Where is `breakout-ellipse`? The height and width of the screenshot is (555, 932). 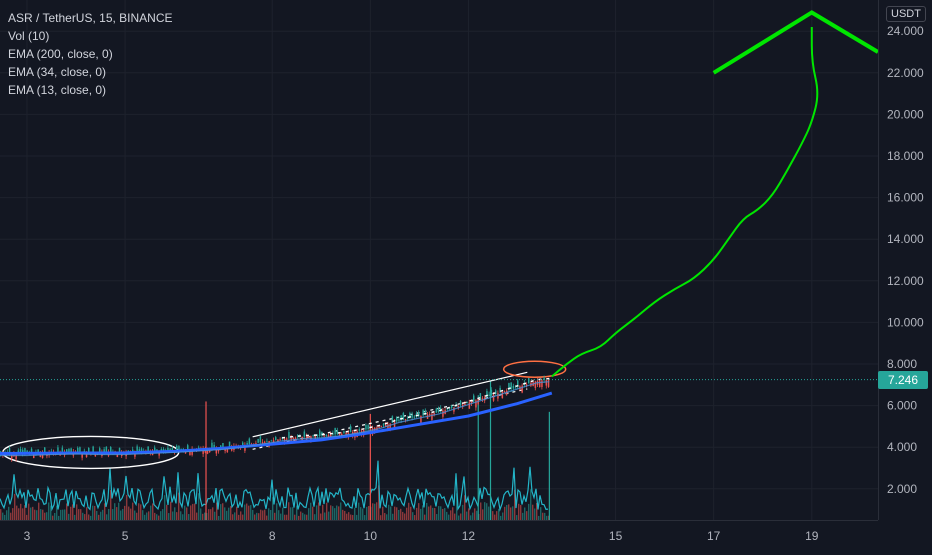
breakout-ellipse is located at coordinates (534, 369).